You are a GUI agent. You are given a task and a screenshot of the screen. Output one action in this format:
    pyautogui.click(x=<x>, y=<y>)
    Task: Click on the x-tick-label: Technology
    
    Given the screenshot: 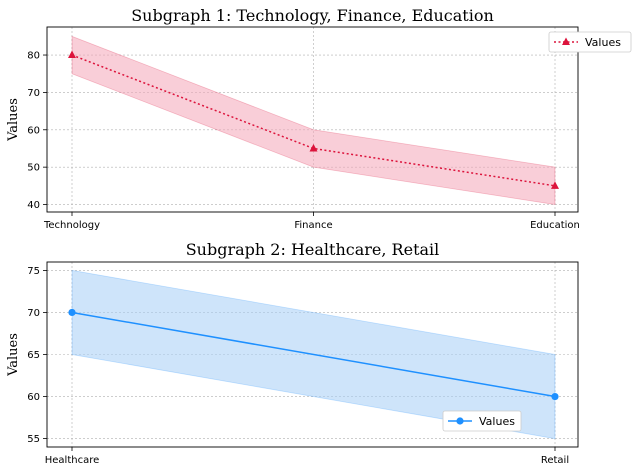 What is the action you would take?
    pyautogui.click(x=71, y=225)
    